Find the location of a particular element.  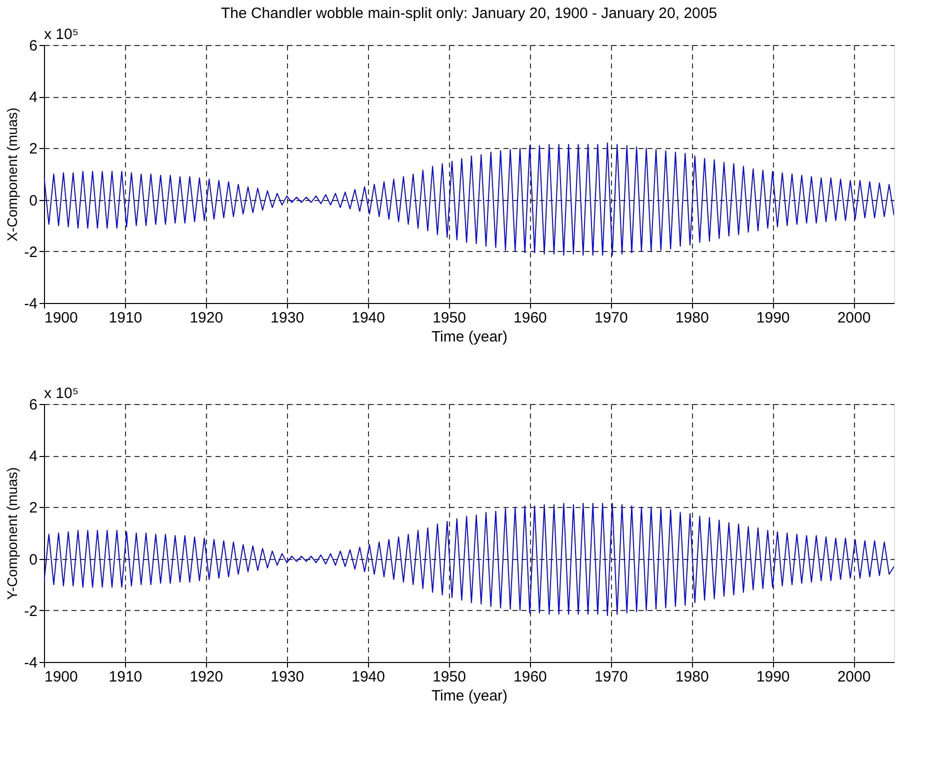

y-axis-title: X-Component (muas) is located at coordinates (12, 175).